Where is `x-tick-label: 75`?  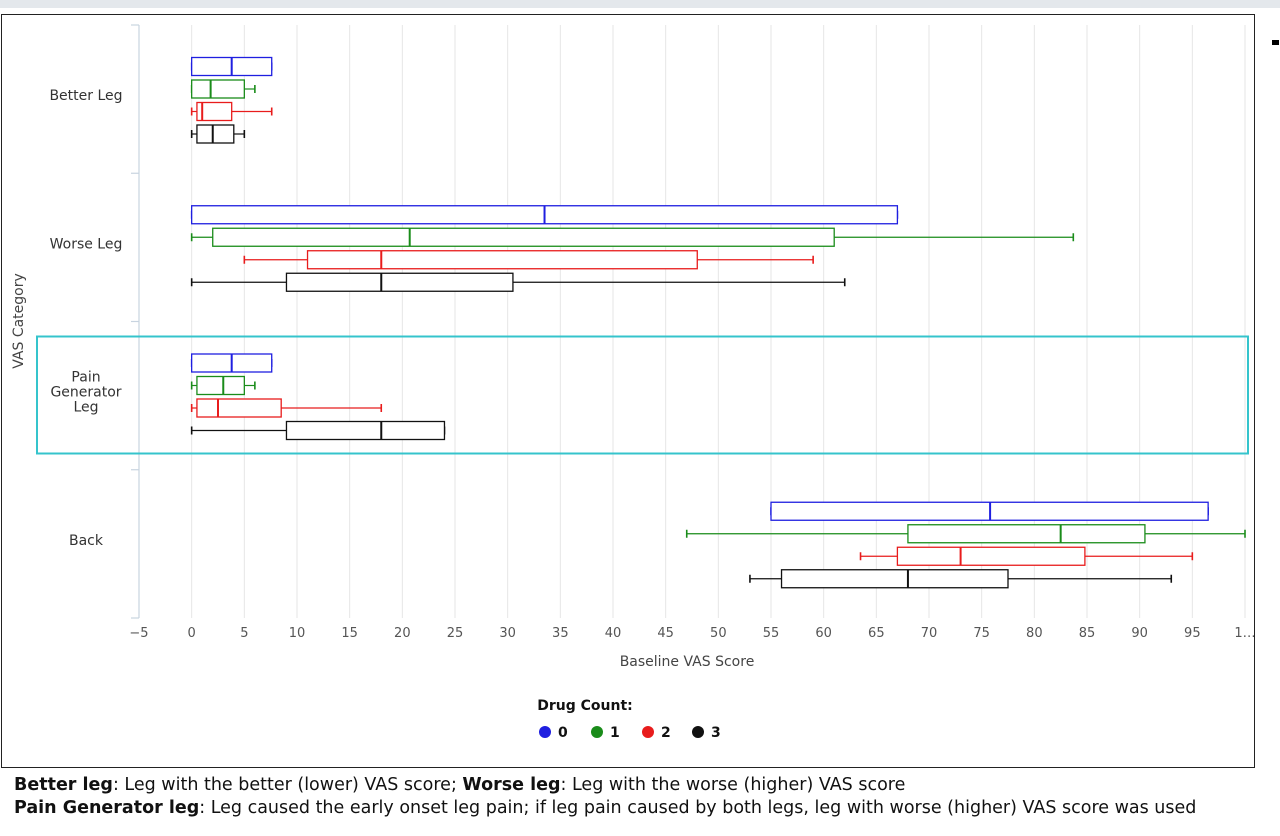 x-tick-label: 75 is located at coordinates (981, 633).